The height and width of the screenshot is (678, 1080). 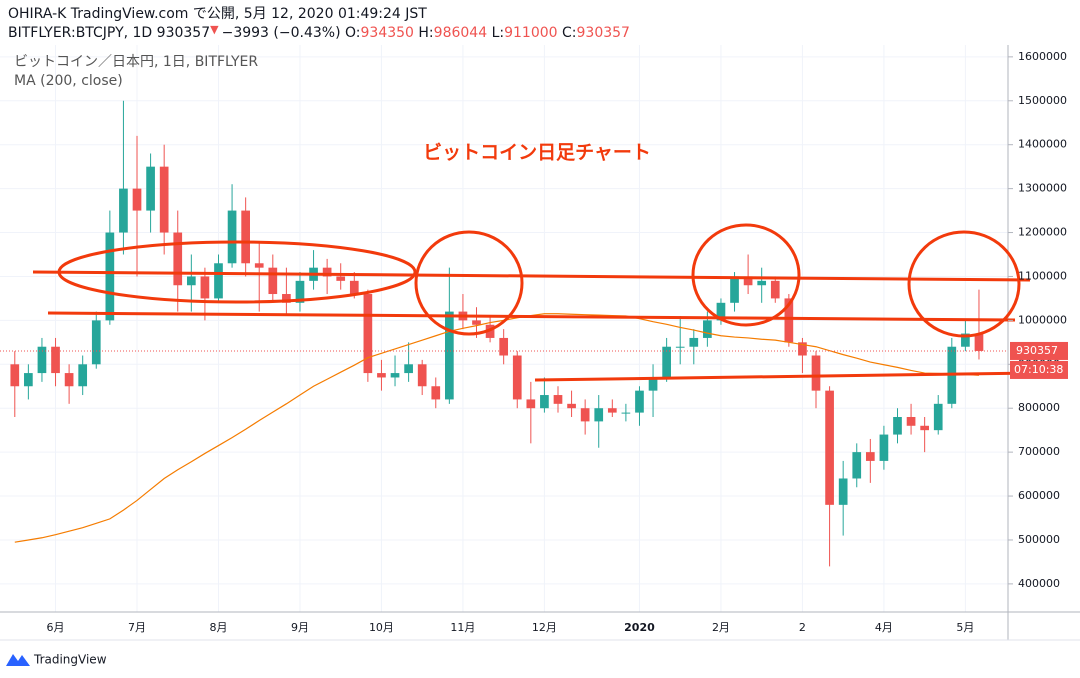 What do you see at coordinates (183, 33) in the screenshot?
I see `price: 930357` at bounding box center [183, 33].